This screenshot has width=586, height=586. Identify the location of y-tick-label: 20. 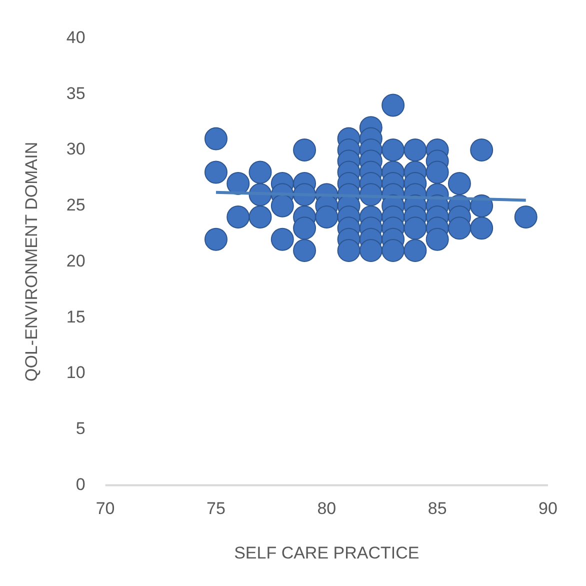
(76, 260).